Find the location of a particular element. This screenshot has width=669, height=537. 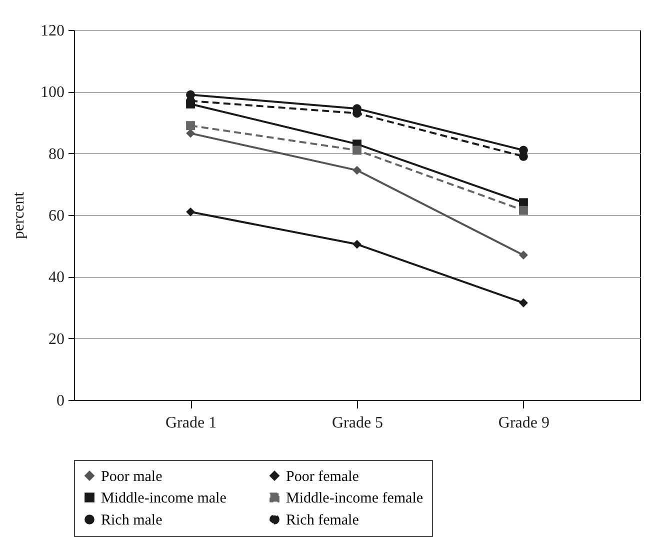

y-tick-label: 60 is located at coordinates (56, 216).